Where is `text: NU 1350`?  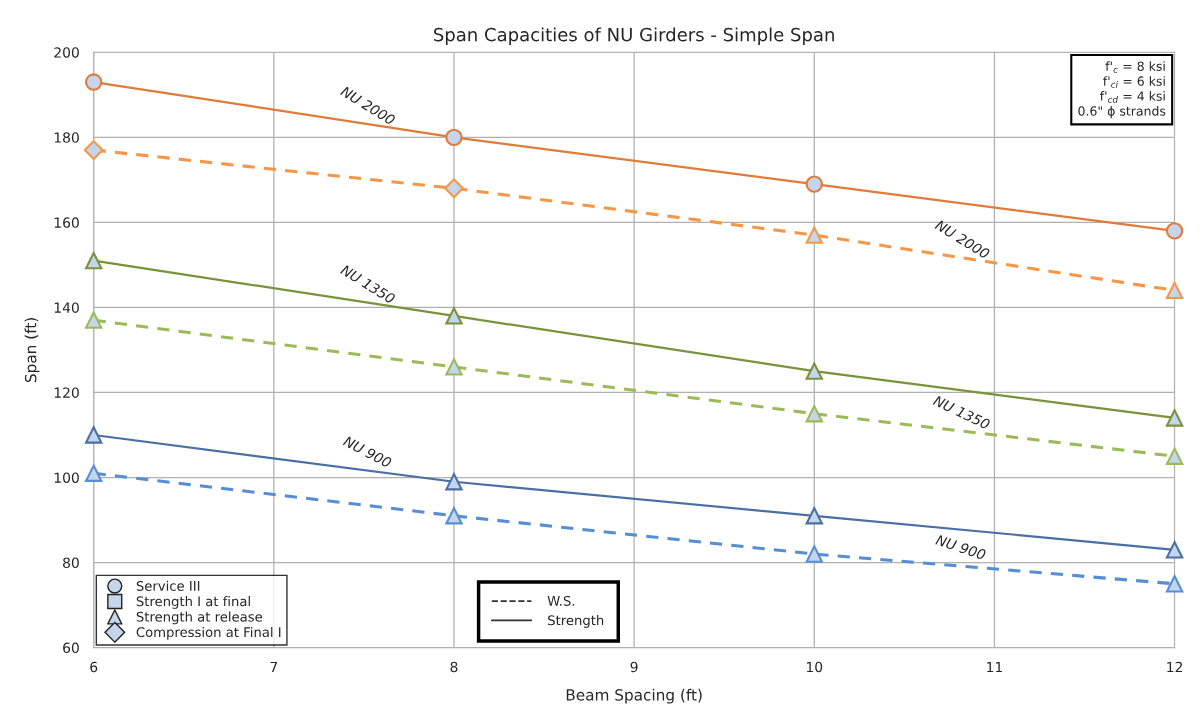 text: NU 1350 is located at coordinates (961, 412).